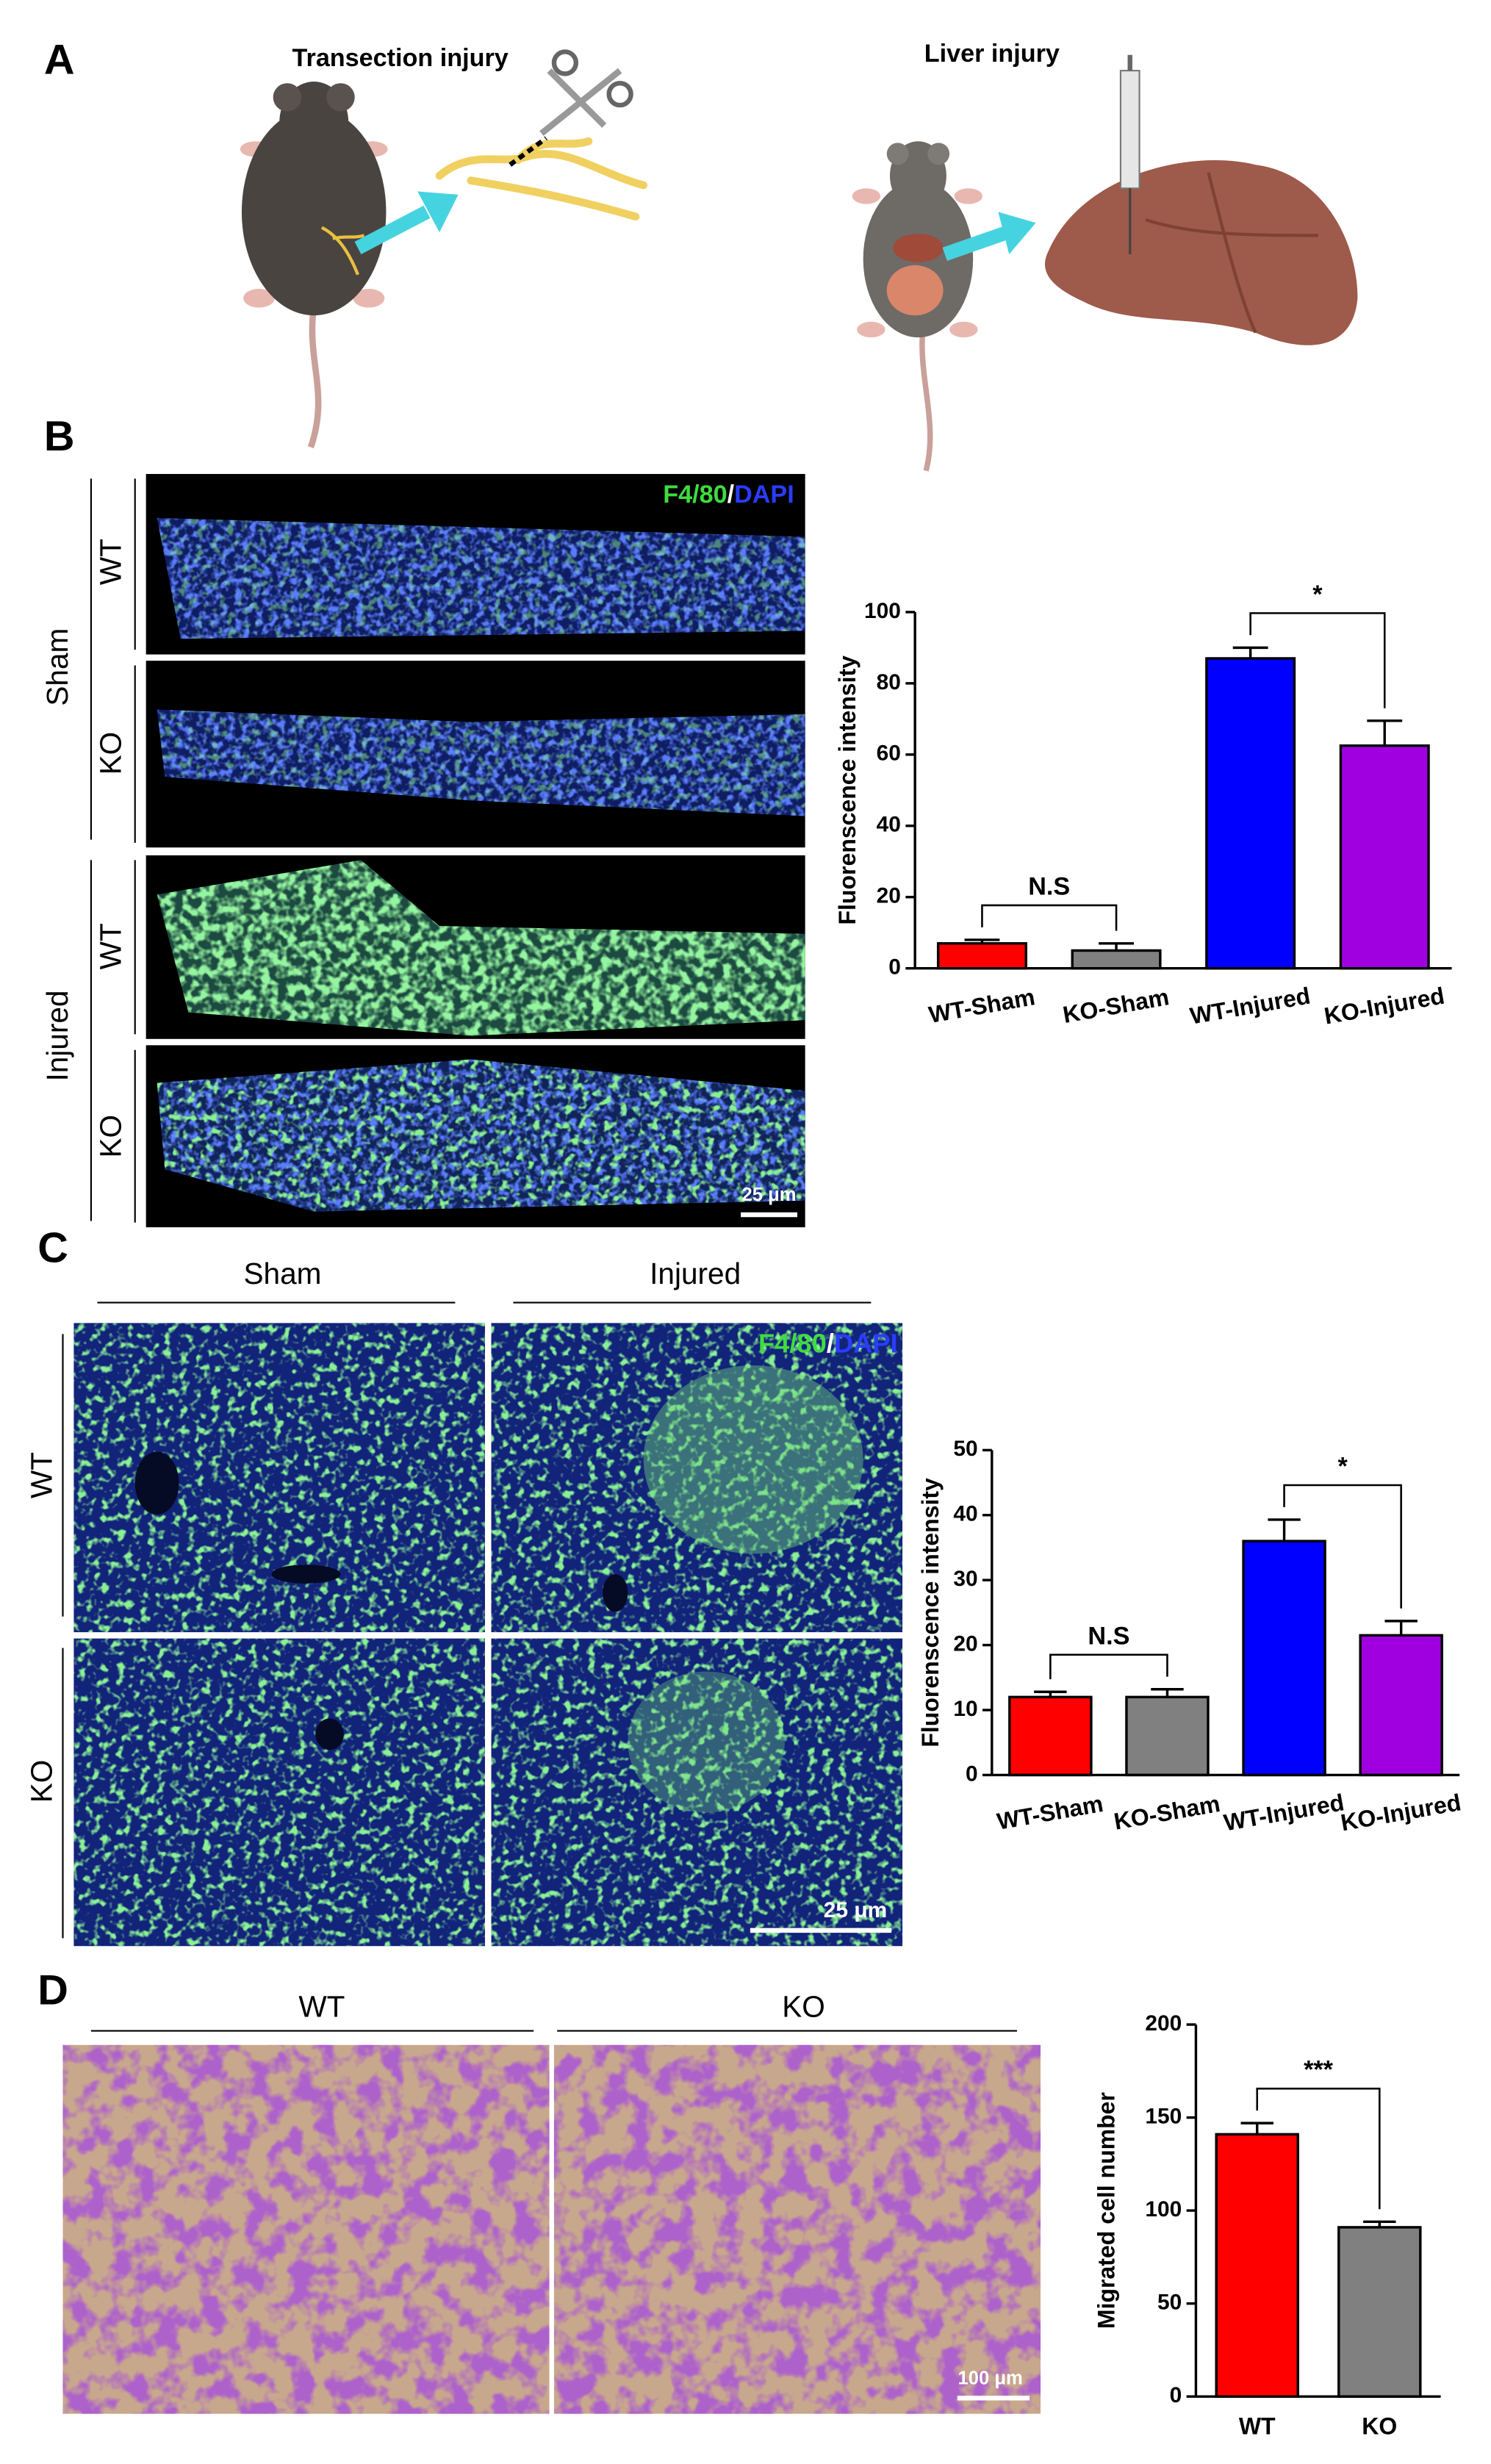  Describe the element at coordinates (529, 151) in the screenshot. I see `cut-line` at that location.